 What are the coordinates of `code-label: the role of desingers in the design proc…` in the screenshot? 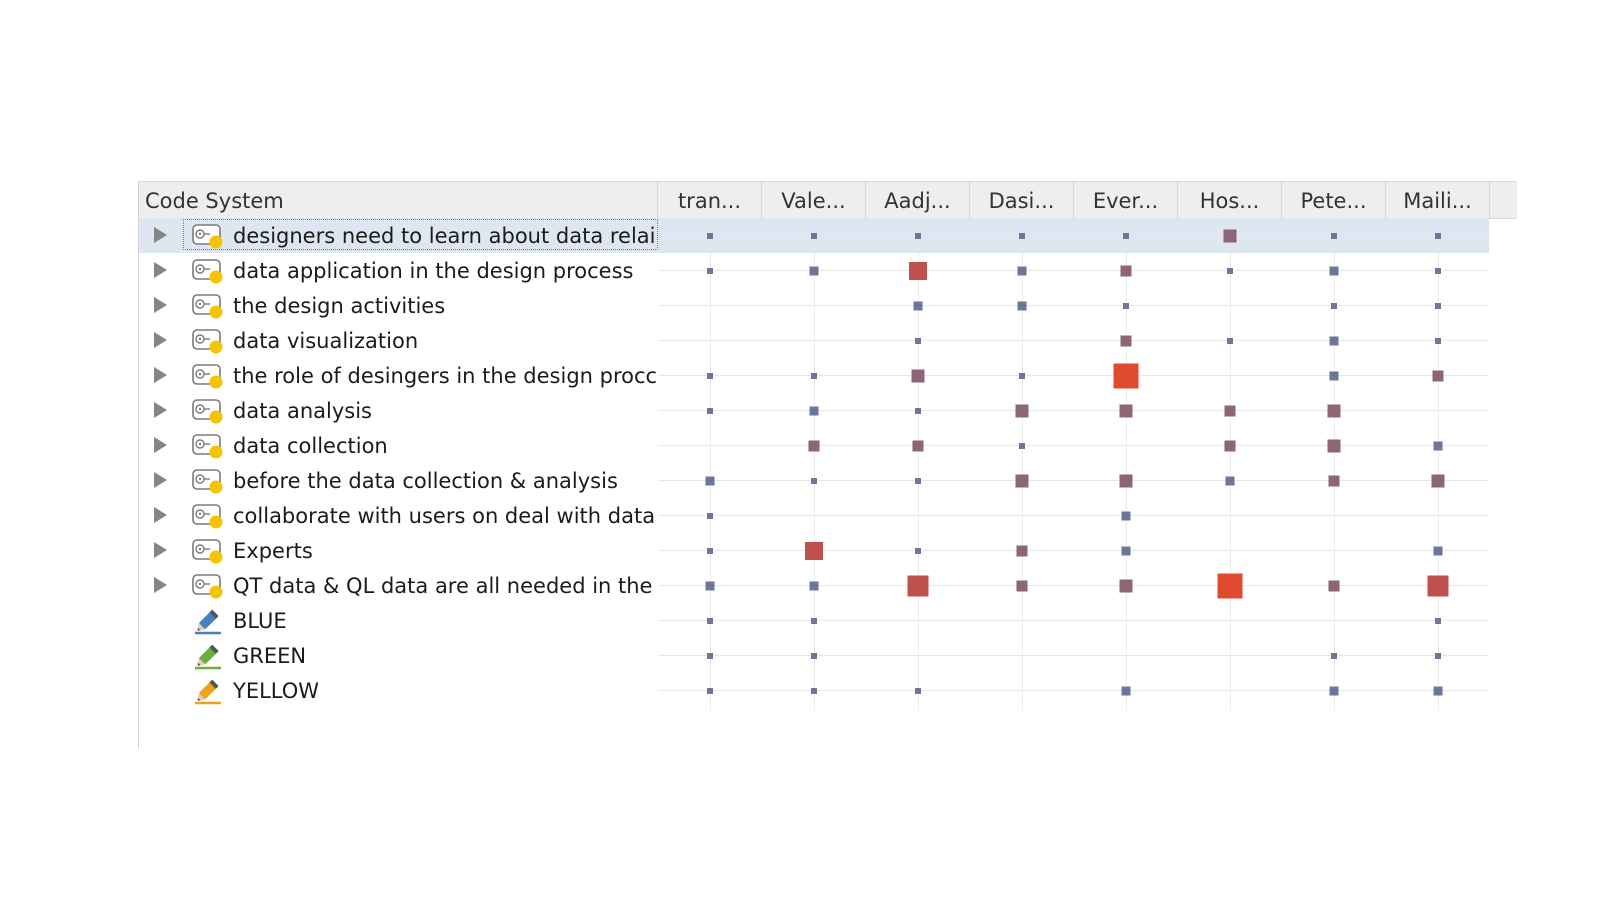 It's located at (445, 376).